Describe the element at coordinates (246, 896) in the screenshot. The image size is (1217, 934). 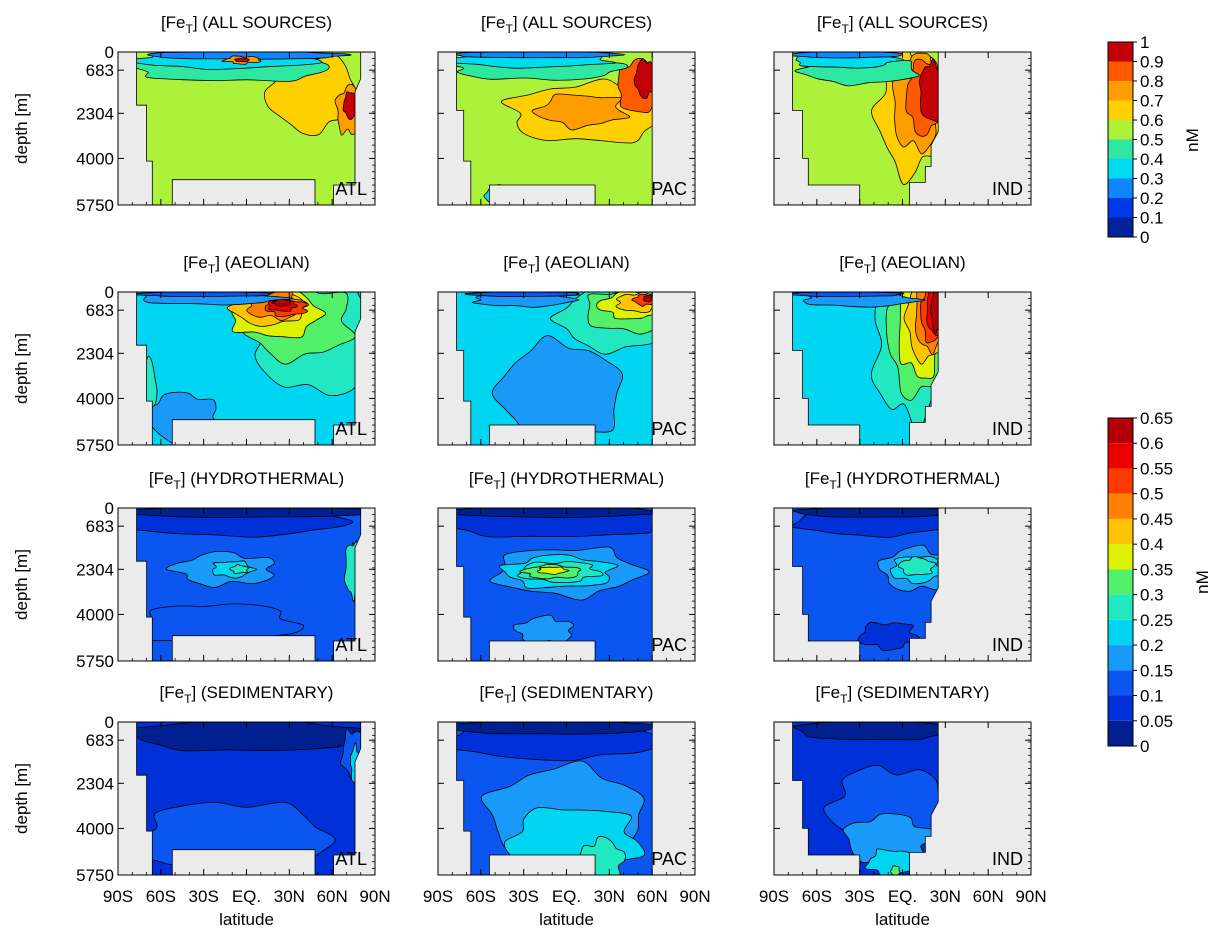
I see `x-tick-label: EQ.` at that location.